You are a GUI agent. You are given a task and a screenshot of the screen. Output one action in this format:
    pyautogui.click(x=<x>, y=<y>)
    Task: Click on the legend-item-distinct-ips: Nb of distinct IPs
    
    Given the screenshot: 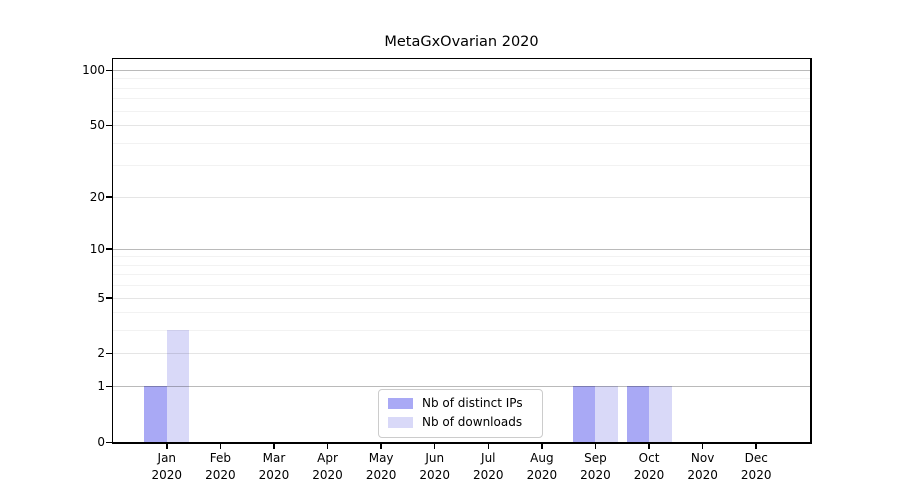 What is the action you would take?
    pyautogui.click(x=460, y=403)
    